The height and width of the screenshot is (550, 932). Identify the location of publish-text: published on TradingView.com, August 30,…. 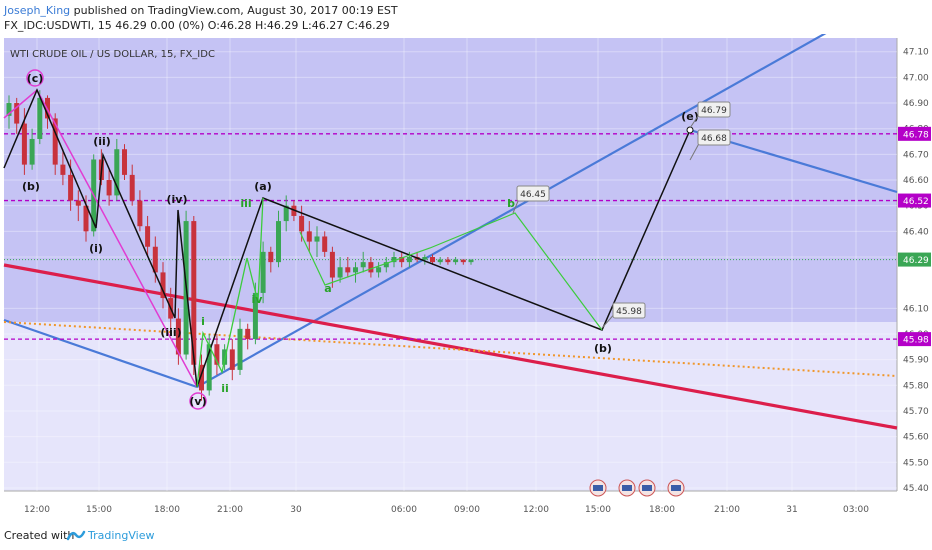
(234, 10).